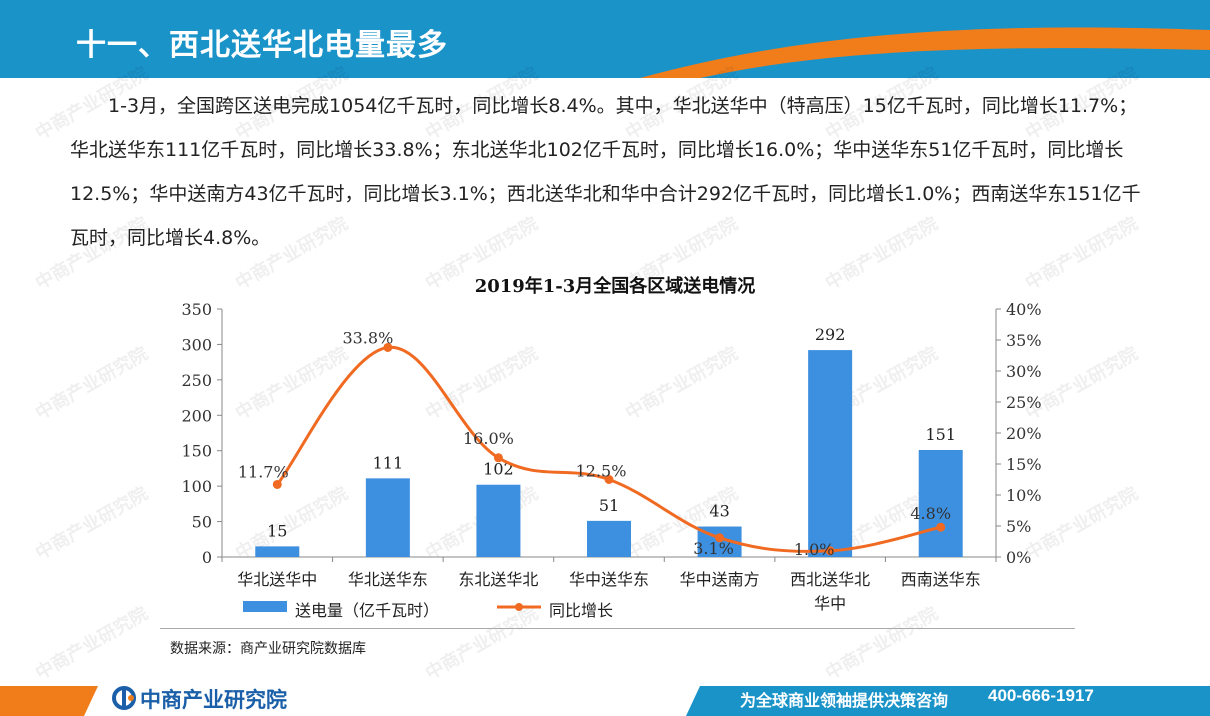 The height and width of the screenshot is (716, 1210). Describe the element at coordinates (196, 486) in the screenshot. I see `y-left-tick-label: 100` at that location.